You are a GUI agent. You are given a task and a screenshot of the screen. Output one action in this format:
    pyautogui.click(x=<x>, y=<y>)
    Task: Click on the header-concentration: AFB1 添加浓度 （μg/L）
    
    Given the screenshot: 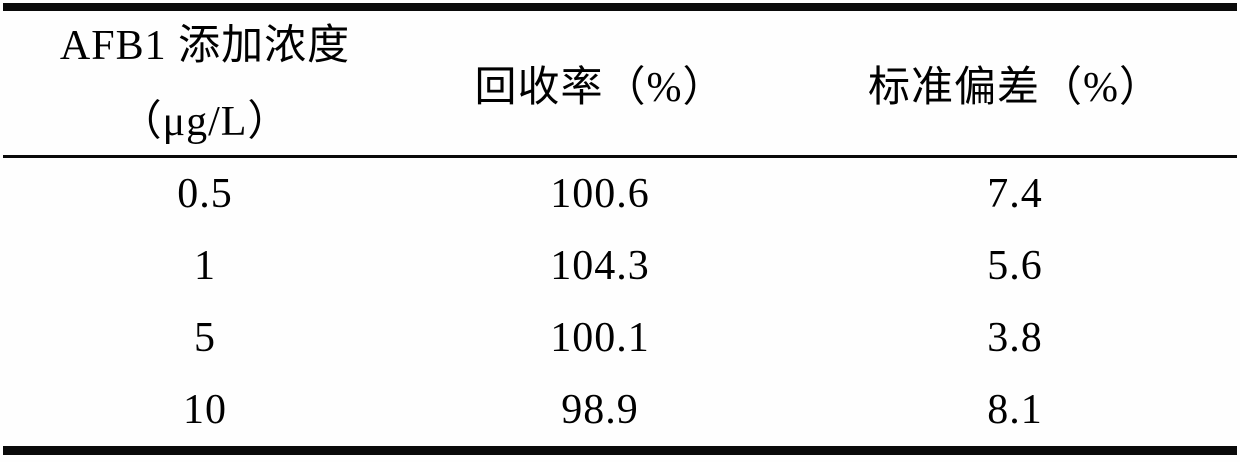 What is the action you would take?
    pyautogui.click(x=205, y=83)
    